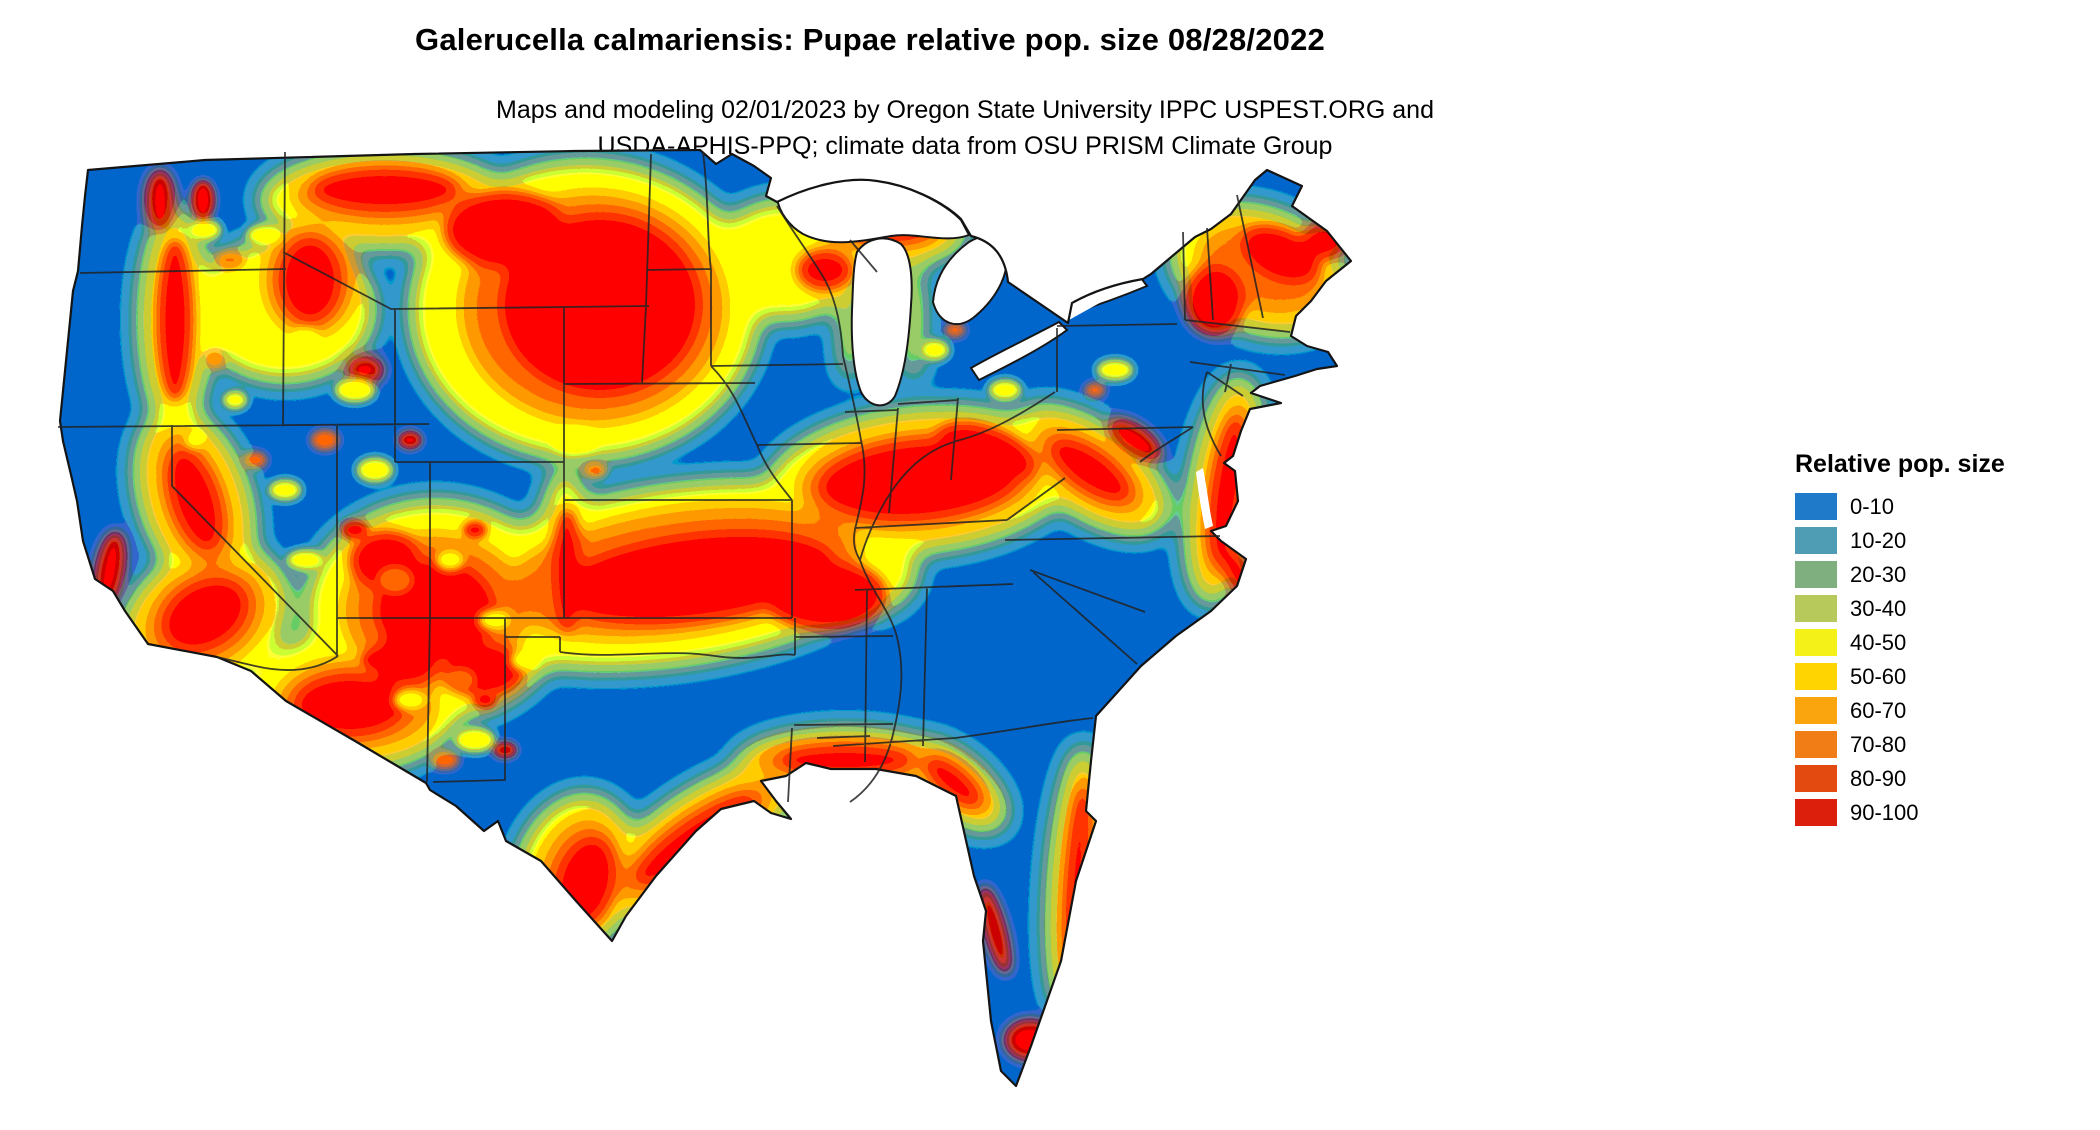 This screenshot has width=2100, height=1130. Describe the element at coordinates (1878, 744) in the screenshot. I see `legend-label: 70-80` at that location.